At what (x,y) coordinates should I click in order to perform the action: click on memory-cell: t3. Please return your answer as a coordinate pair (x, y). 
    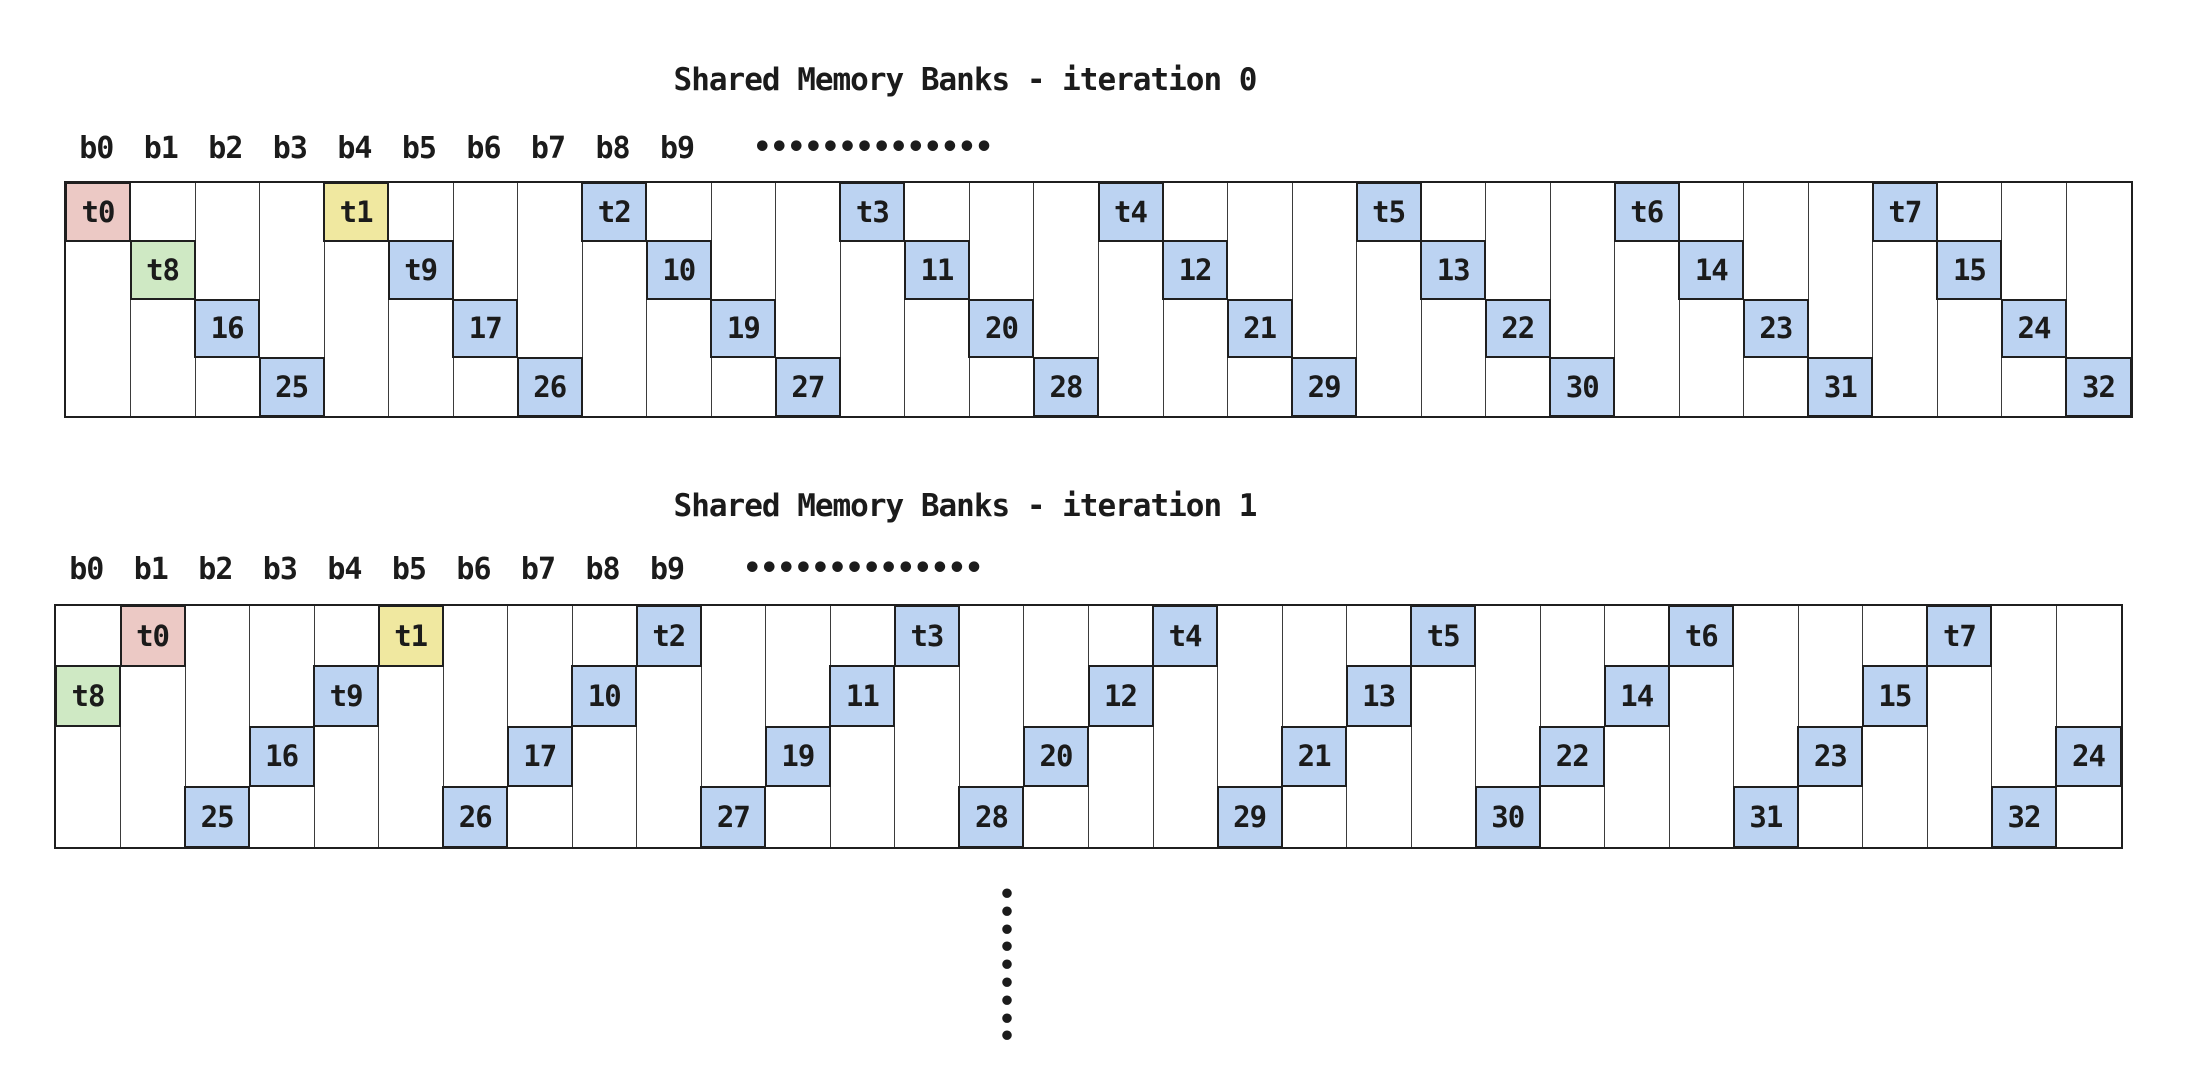
    Looking at the image, I should click on (926, 636).